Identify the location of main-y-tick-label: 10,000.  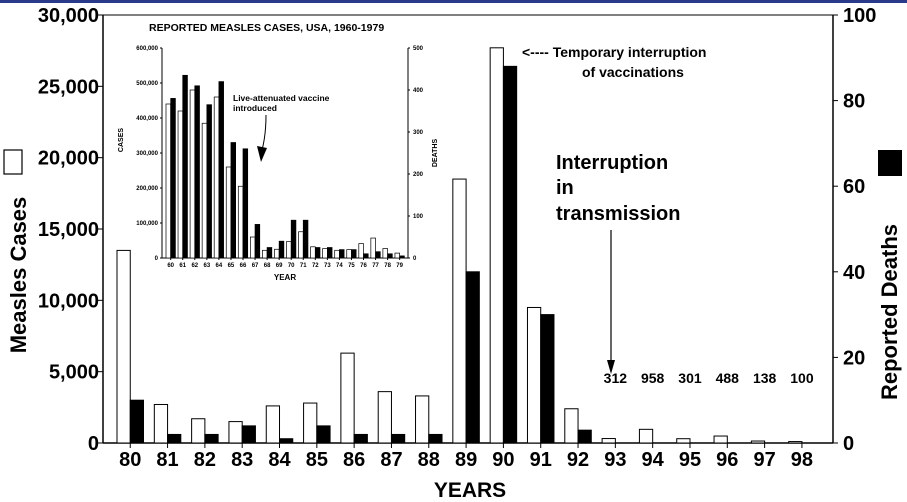
(68, 301).